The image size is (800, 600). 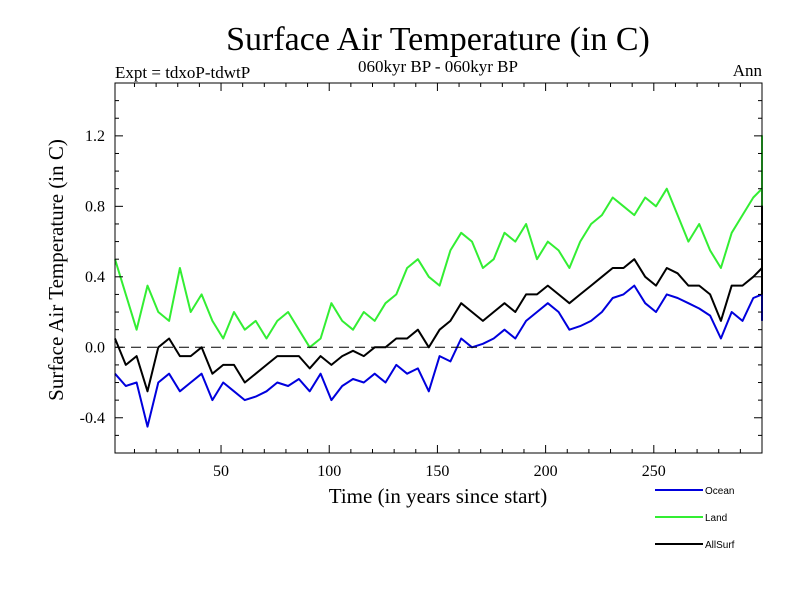 What do you see at coordinates (95, 206) in the screenshot?
I see `y-tick-label: 0.8` at bounding box center [95, 206].